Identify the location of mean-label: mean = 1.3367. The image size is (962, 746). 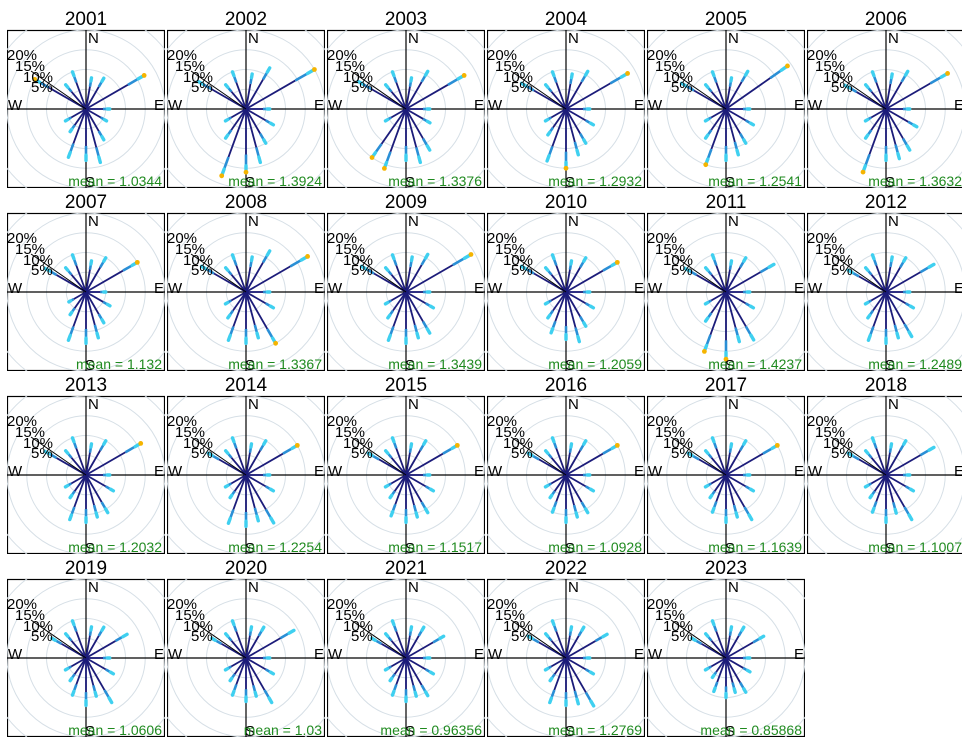
(275, 363).